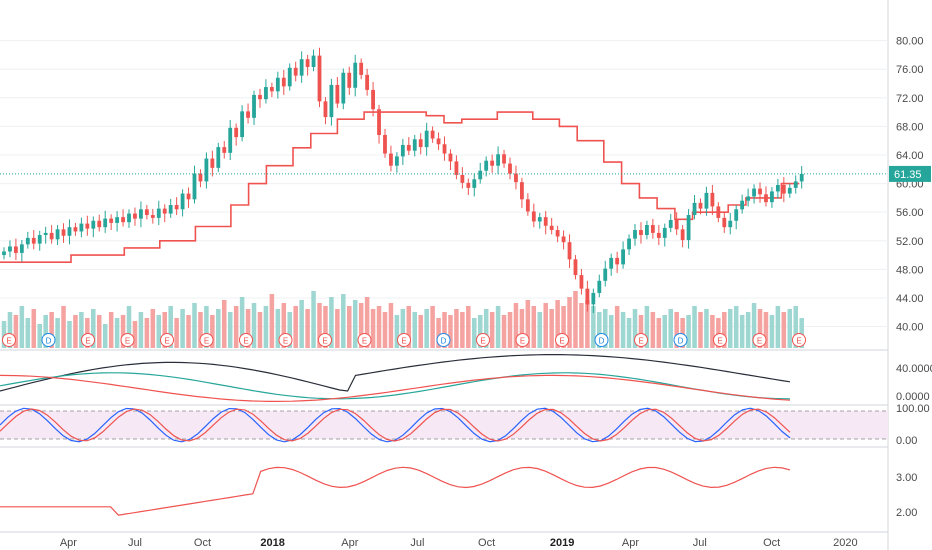  What do you see at coordinates (771, 543) in the screenshot?
I see `time-tick-label: Oct` at bounding box center [771, 543].